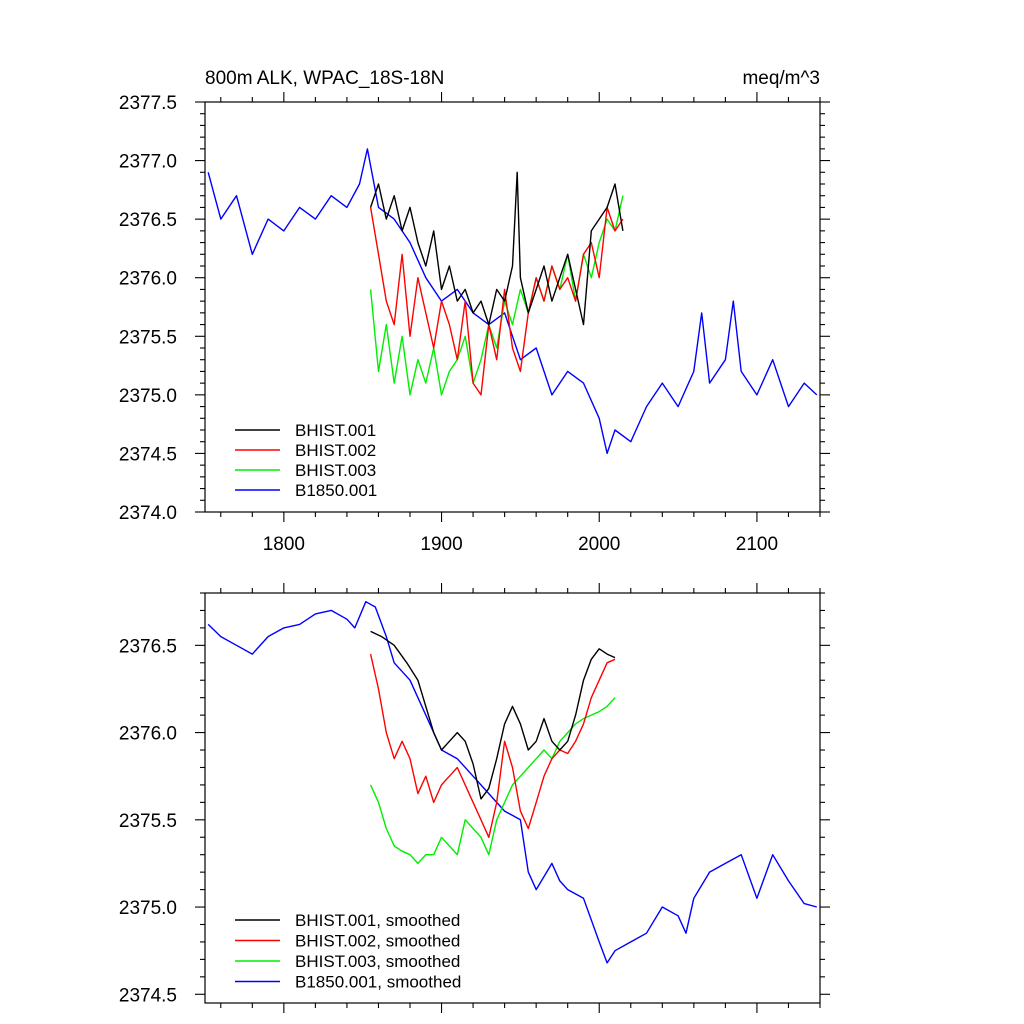  I want to click on x-tick-label: 2100, so click(757, 544).